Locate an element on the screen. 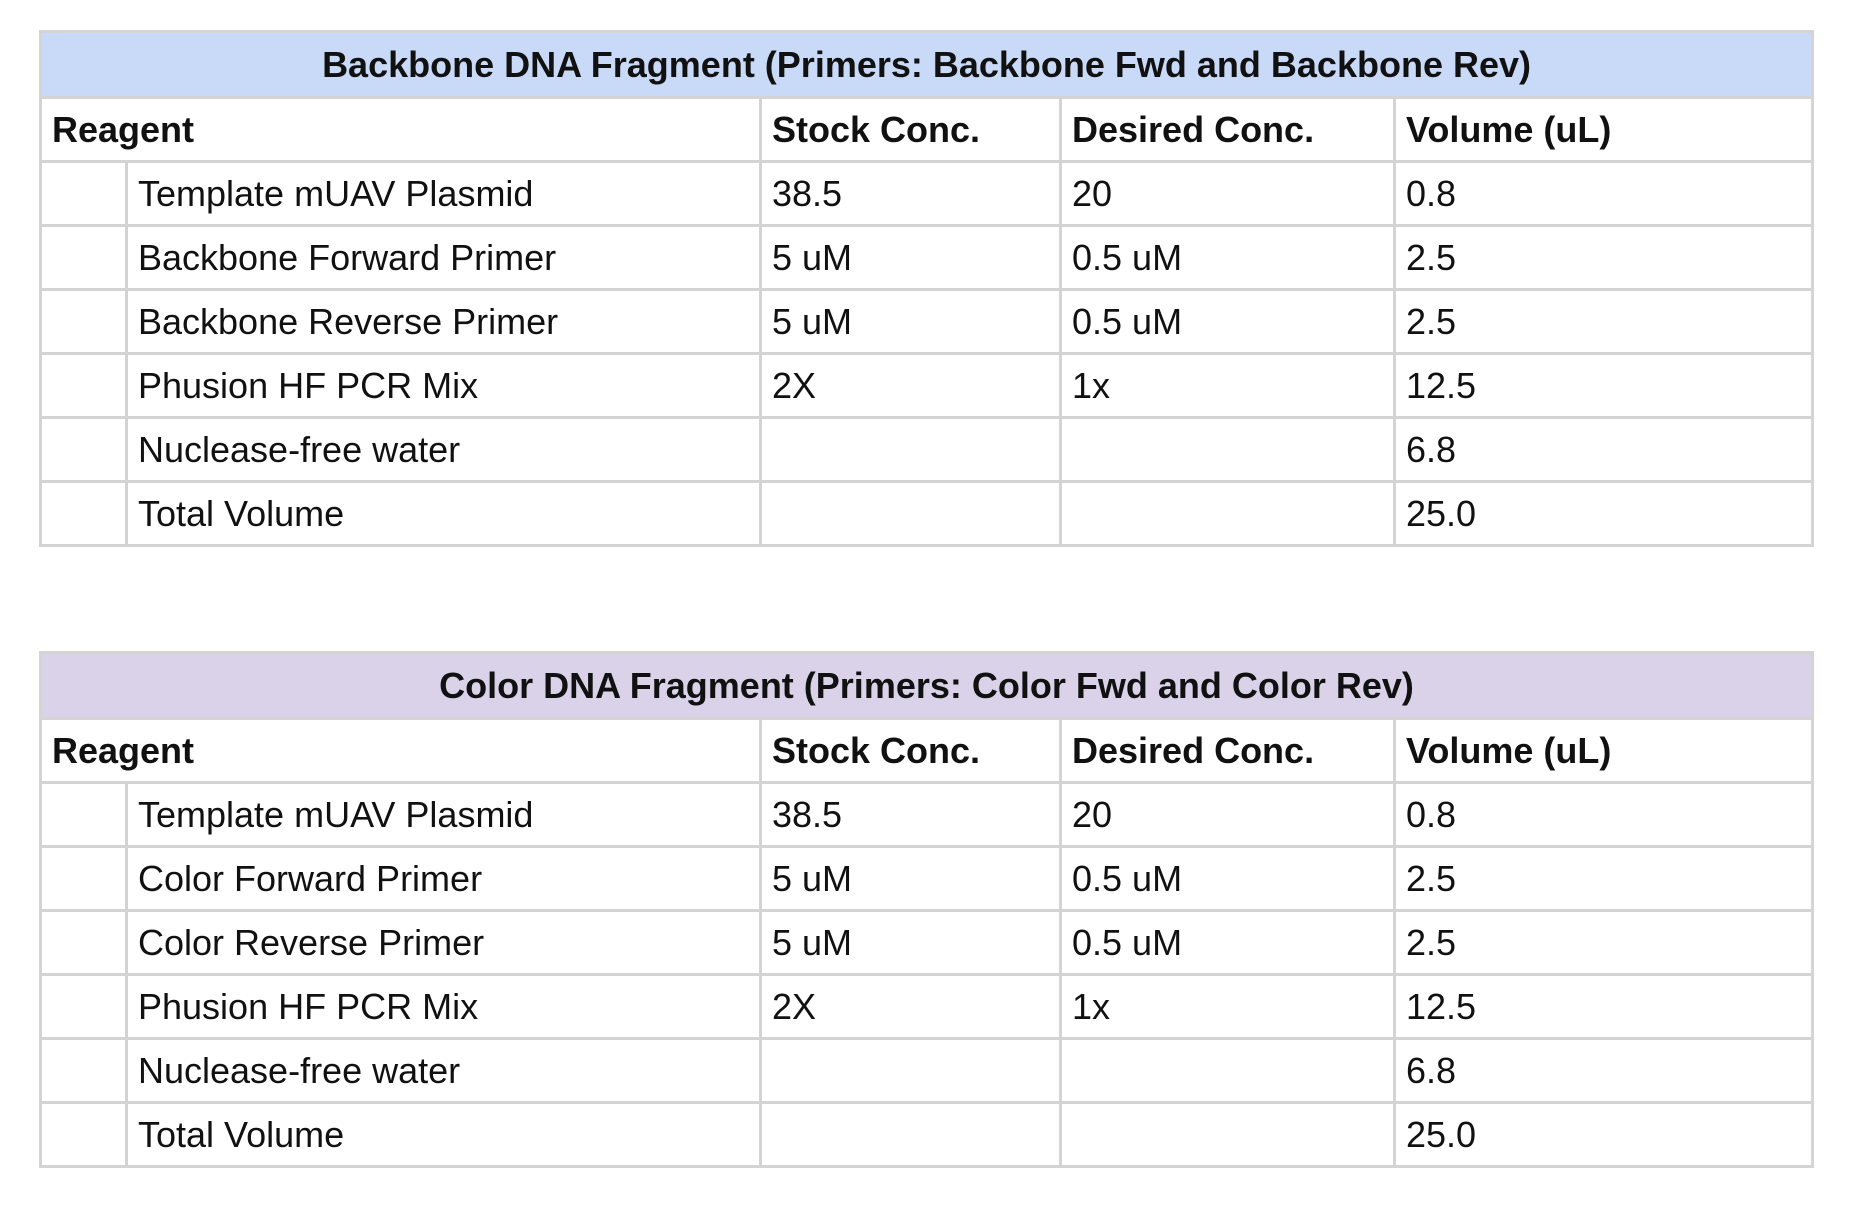 The image size is (1850, 1218). reagent-cell: Backbone Forward Primer is located at coordinates (443, 257).